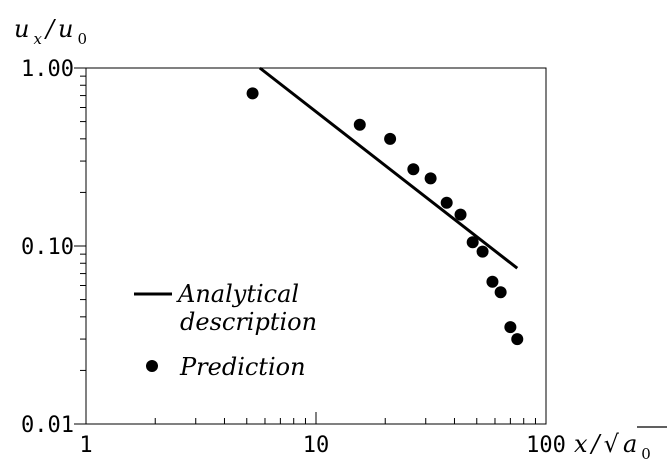 The width and height of the screenshot is (667, 461). I want to click on y-axis-title: u x / u 0, so click(50, 31).